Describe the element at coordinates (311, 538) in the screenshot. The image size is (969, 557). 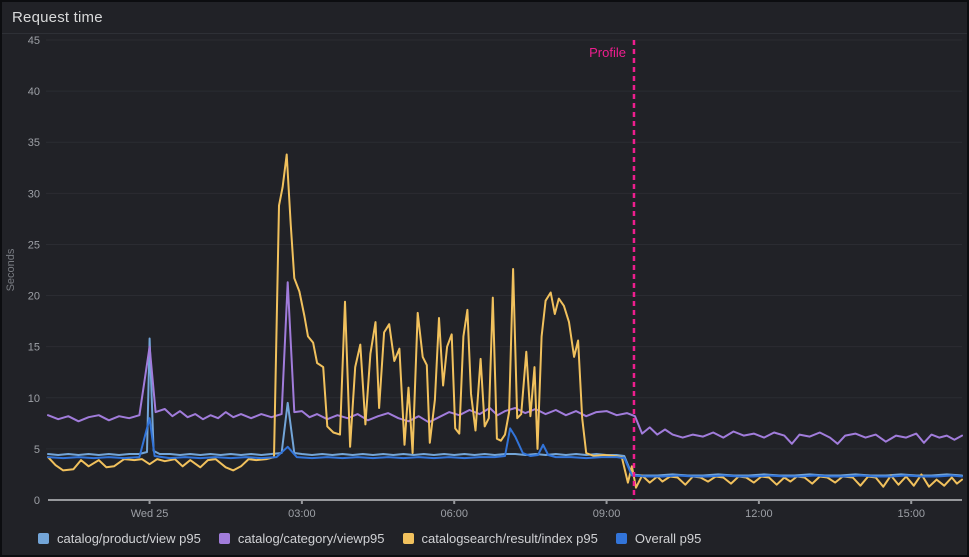
I see `legend-label: catalog/category/viewp95` at that location.